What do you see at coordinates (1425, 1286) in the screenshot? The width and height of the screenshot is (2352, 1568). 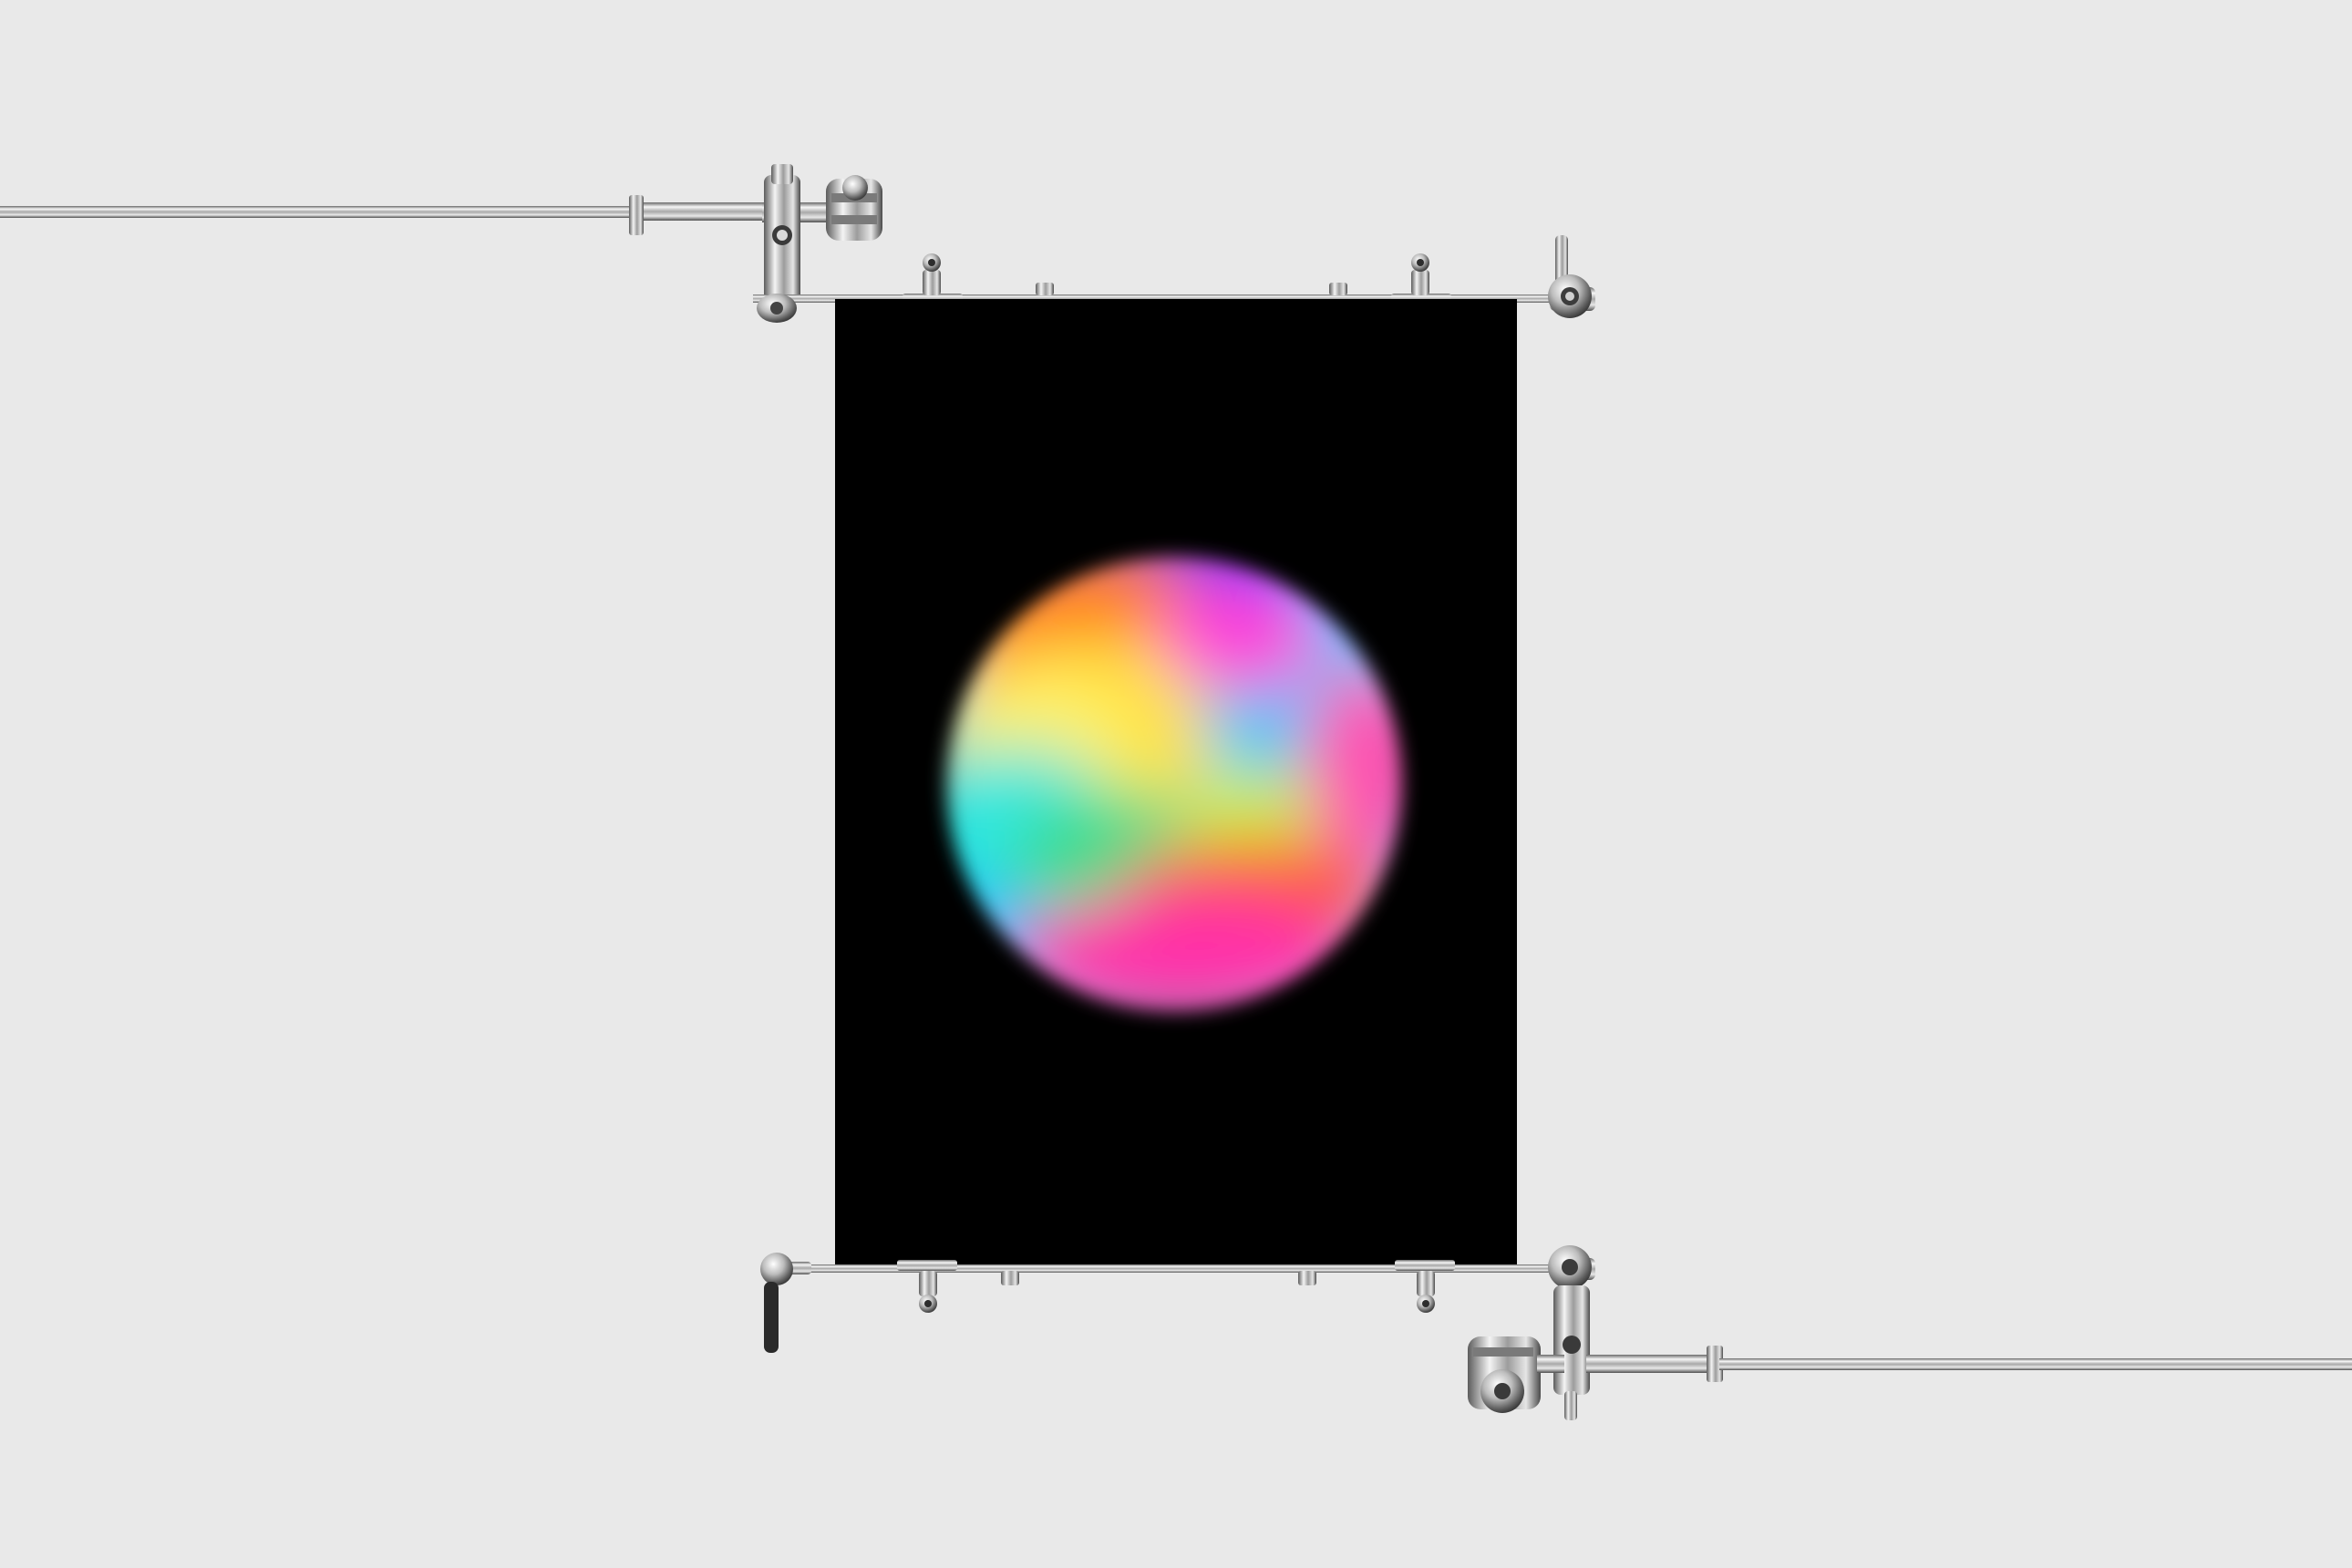 I see `bottom-clip-right` at bounding box center [1425, 1286].